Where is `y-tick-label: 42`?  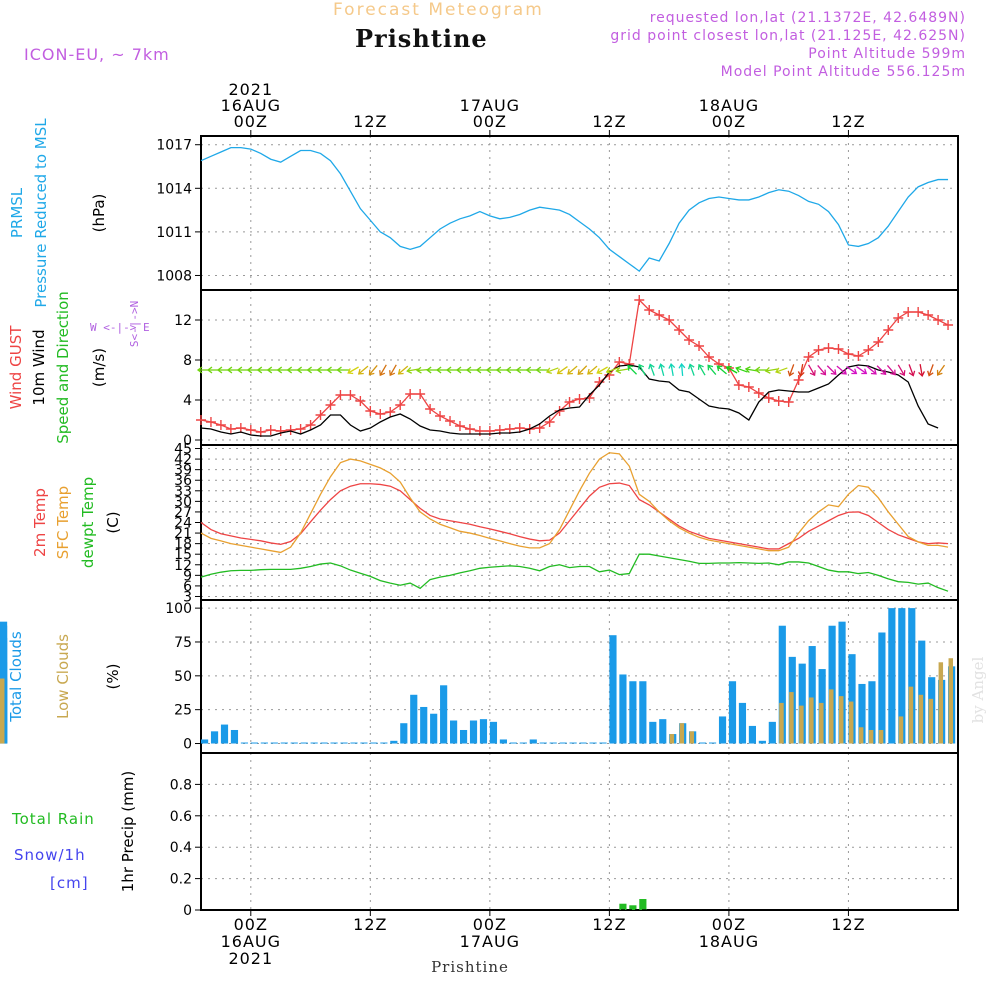
y-tick-label: 42 is located at coordinates (183, 460).